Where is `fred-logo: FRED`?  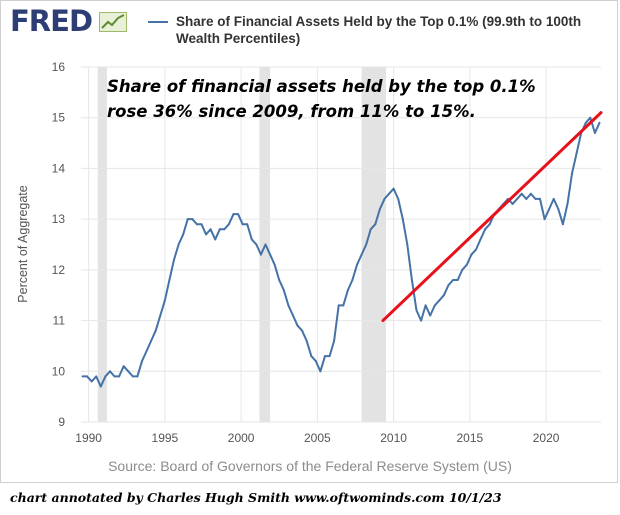 fred-logo: FRED is located at coordinates (69, 21).